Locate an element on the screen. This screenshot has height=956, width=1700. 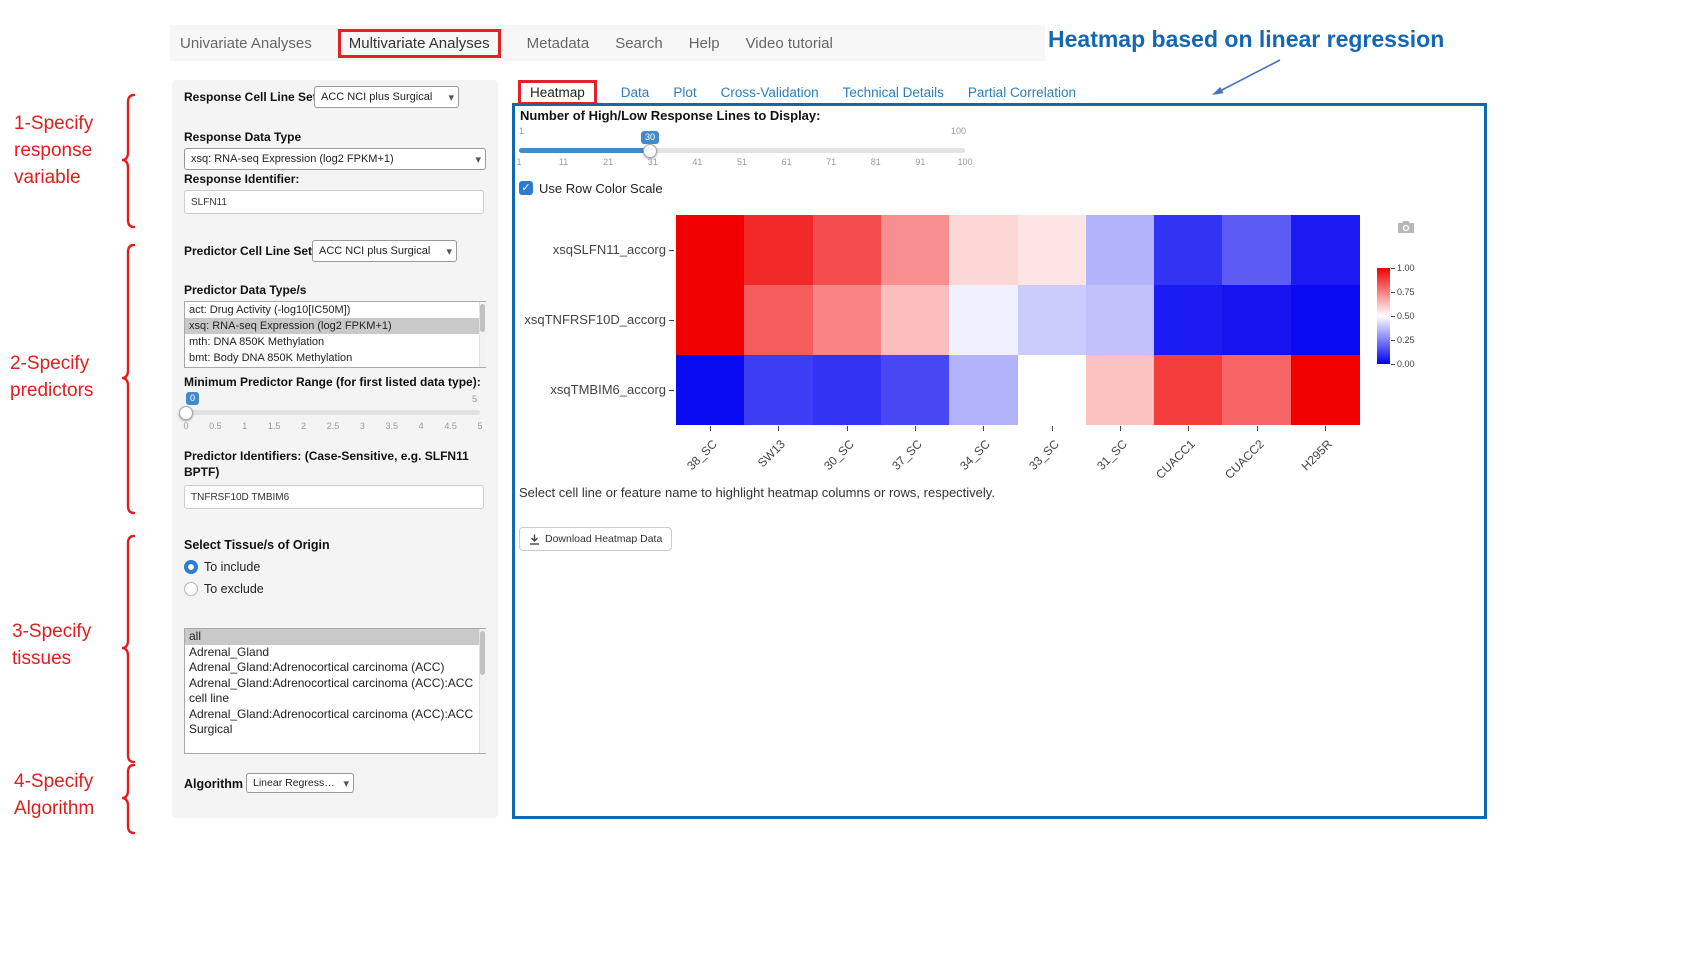
heatmap-row-label: xsqTNFRSF10D_accorg is located at coordinates (595, 319).